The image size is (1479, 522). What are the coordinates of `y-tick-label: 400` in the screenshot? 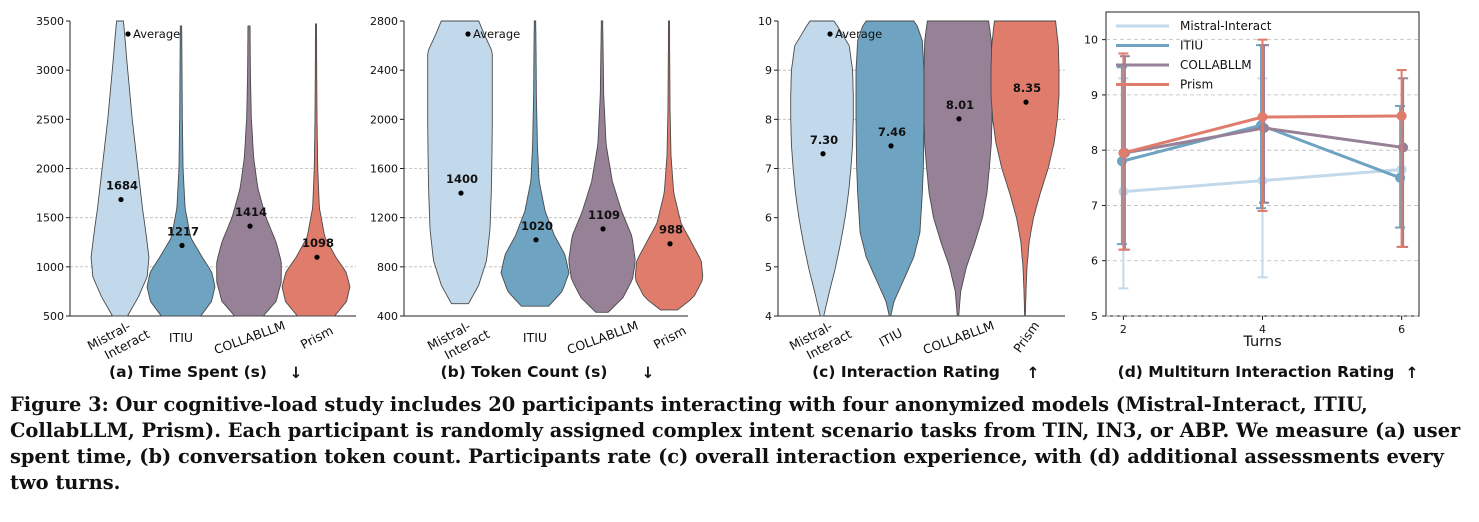 It's located at (387, 316).